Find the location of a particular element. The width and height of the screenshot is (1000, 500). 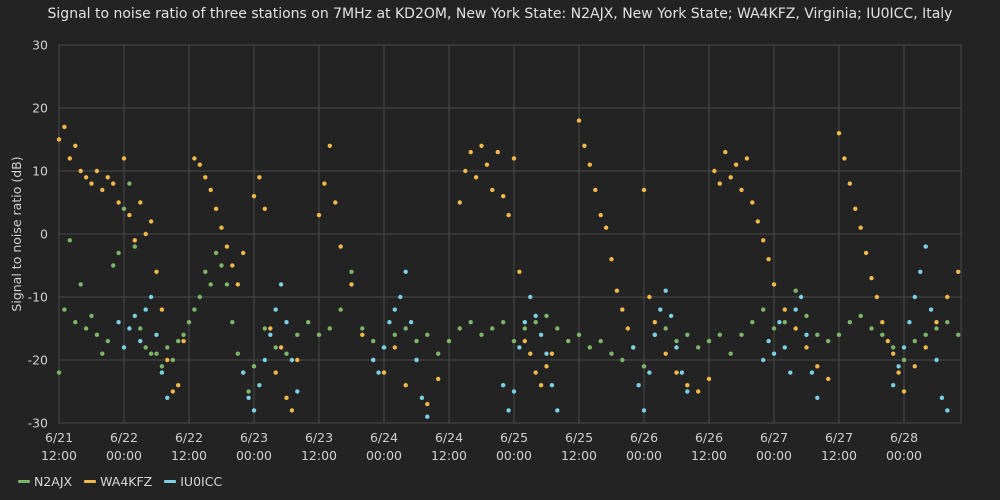

legend-swatch is located at coordinates (170, 481).